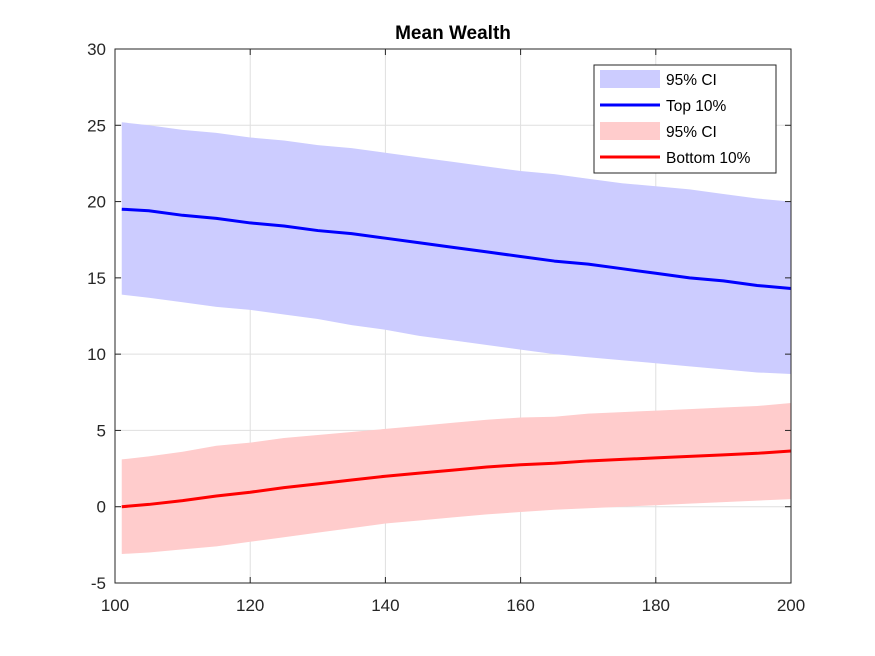 The width and height of the screenshot is (875, 656). I want to click on y-tick-label: 30, so click(96, 49).